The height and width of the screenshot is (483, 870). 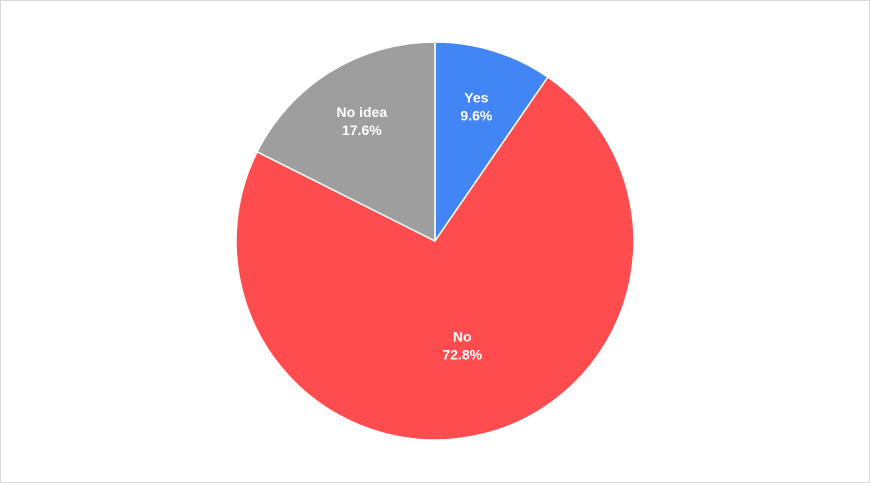 I want to click on slice-value-label: 9.6%, so click(x=476, y=116).